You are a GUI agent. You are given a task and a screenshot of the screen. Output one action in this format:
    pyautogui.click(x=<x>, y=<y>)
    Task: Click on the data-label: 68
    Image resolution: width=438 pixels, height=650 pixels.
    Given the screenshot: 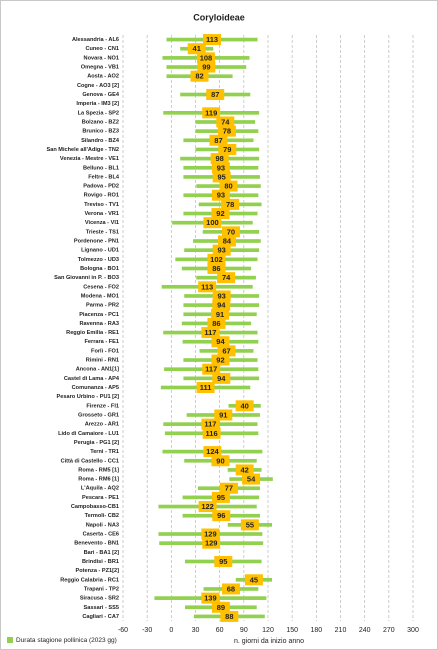 What is the action you would take?
    pyautogui.click(x=231, y=588)
    